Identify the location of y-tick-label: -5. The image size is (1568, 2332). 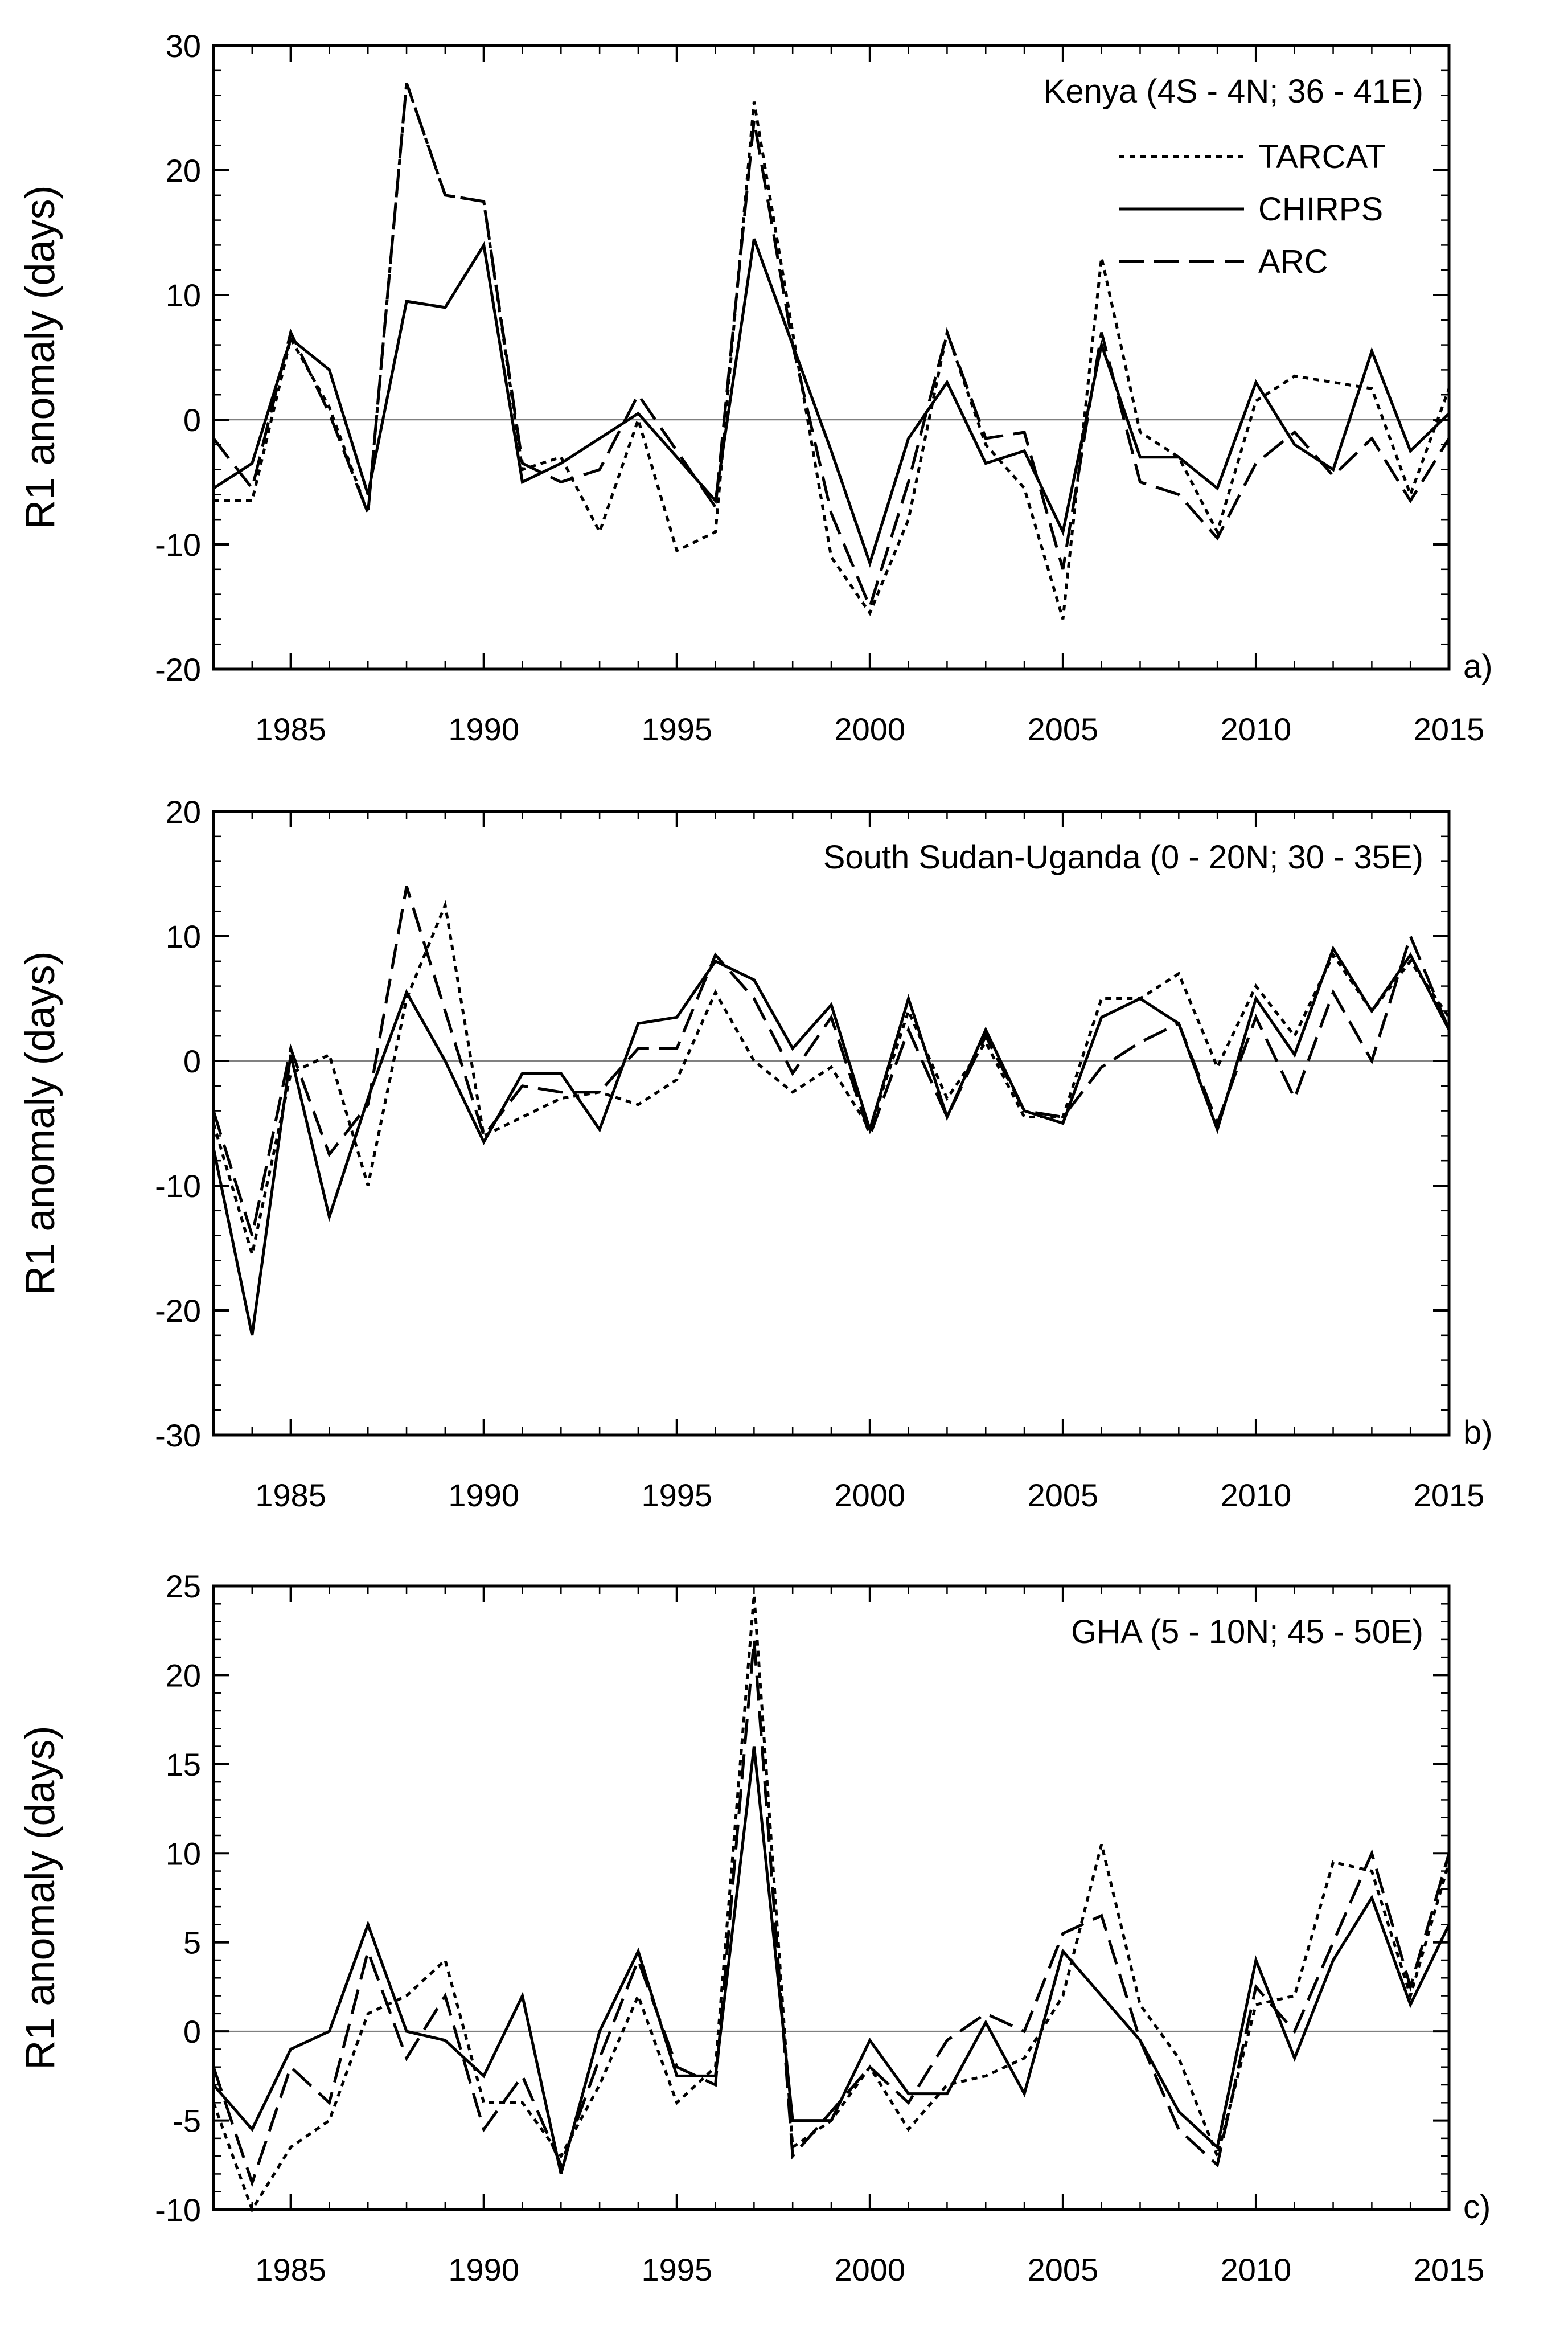
(187, 2121).